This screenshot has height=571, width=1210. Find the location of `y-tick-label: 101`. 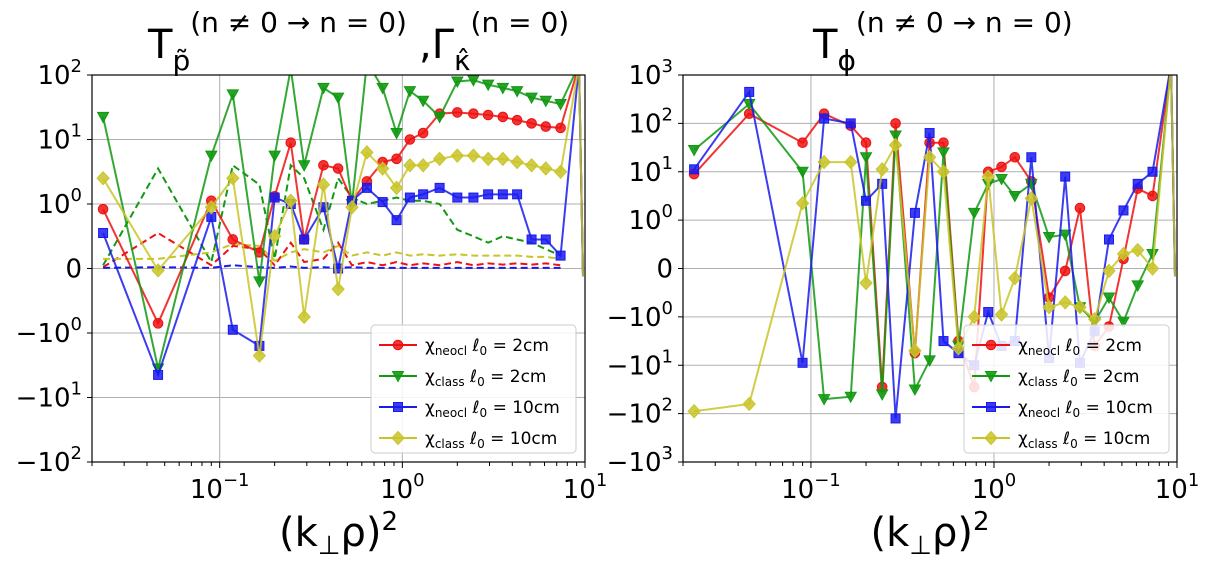

y-tick-label: 101 is located at coordinates (650, 170).